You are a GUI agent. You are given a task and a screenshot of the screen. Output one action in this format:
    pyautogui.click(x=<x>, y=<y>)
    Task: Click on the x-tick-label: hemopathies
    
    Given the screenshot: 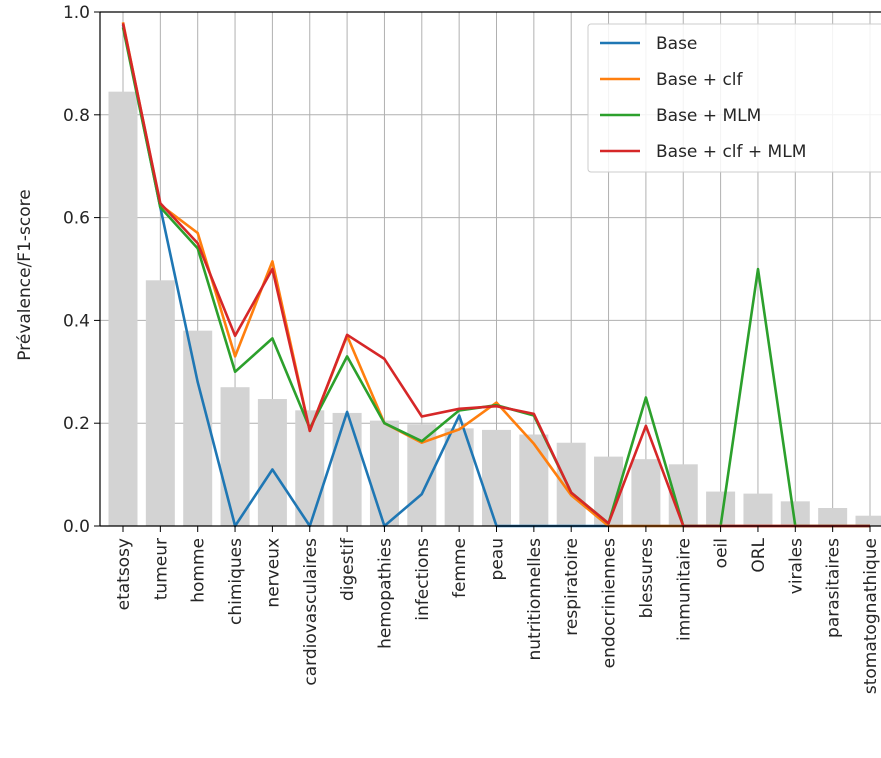 What is the action you would take?
    pyautogui.click(x=385, y=593)
    